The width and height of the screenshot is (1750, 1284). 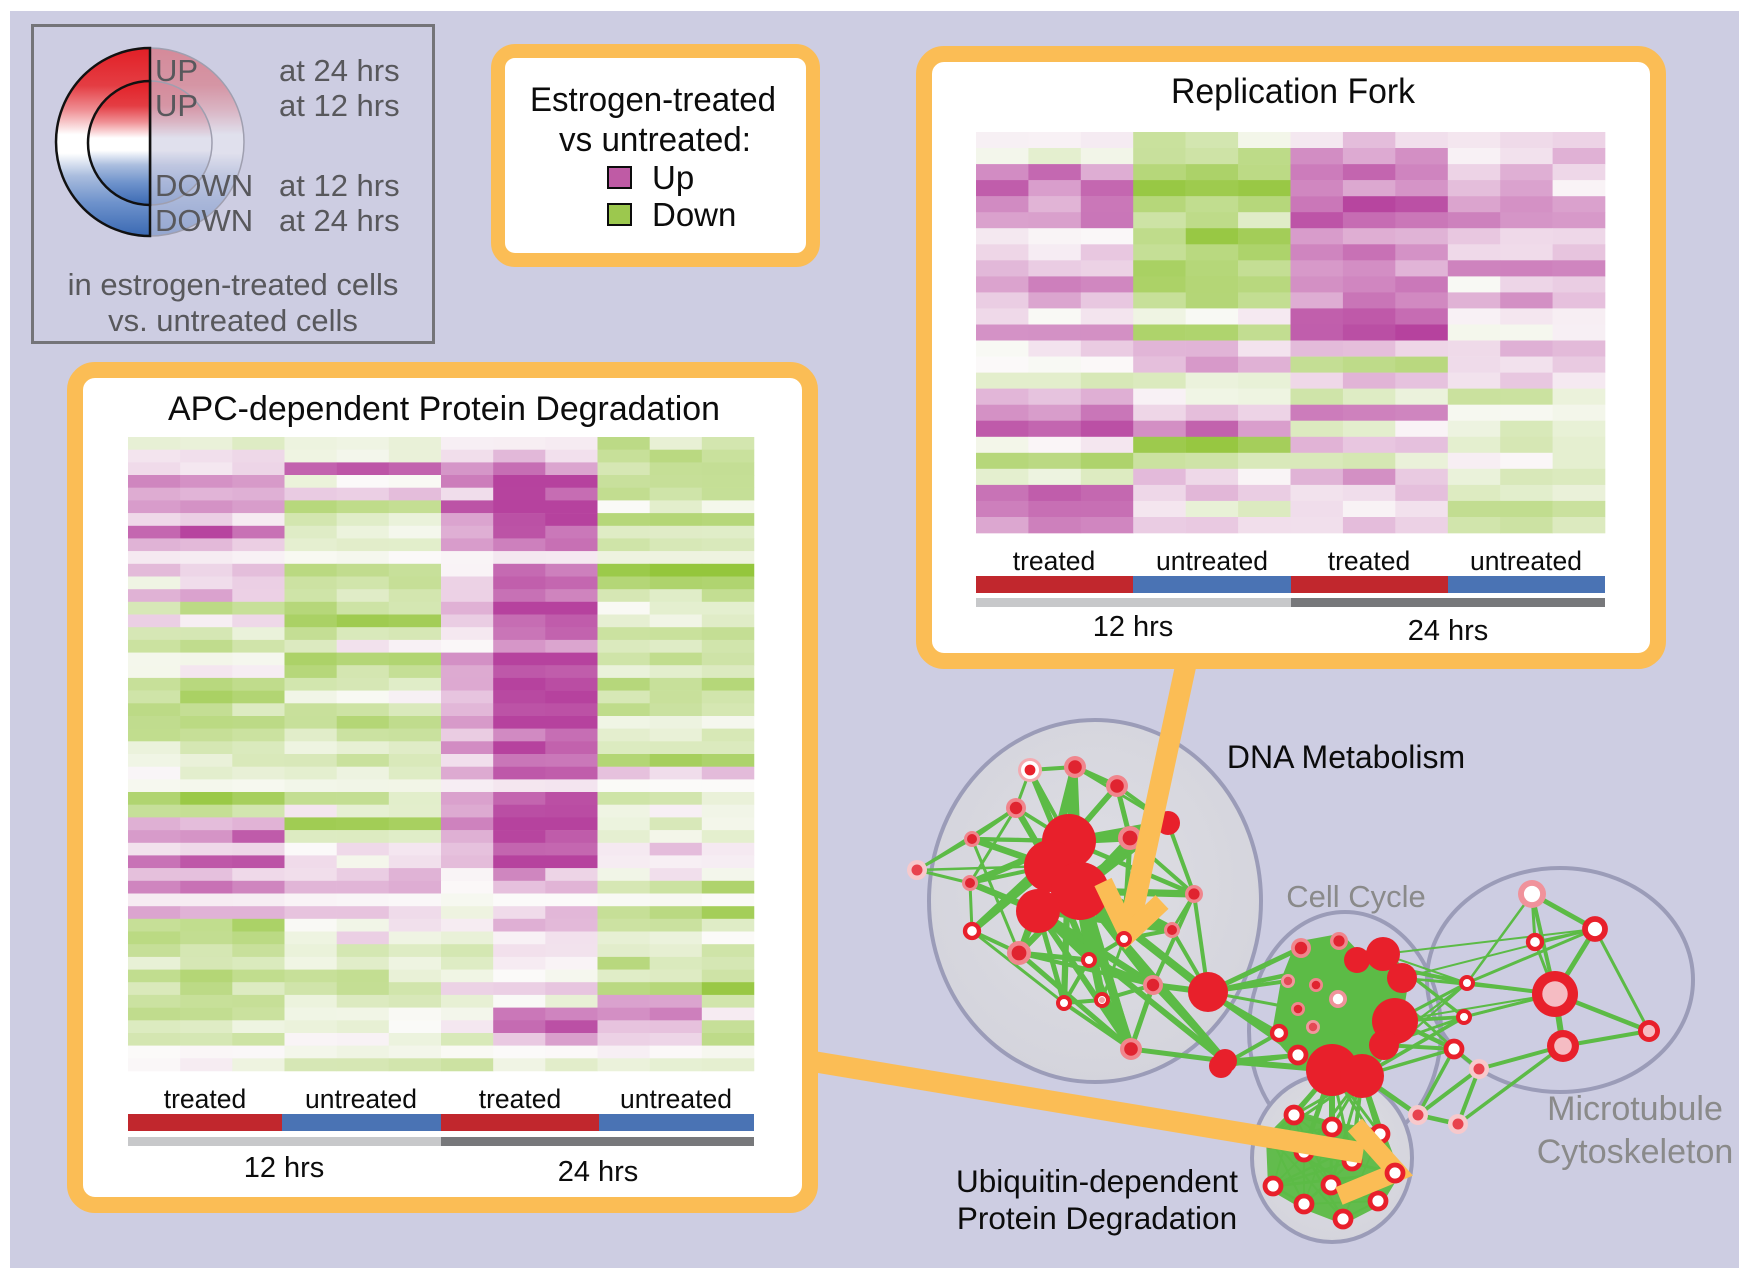 I want to click on svg-text: in estrogen-treated cells, so click(x=233, y=284).